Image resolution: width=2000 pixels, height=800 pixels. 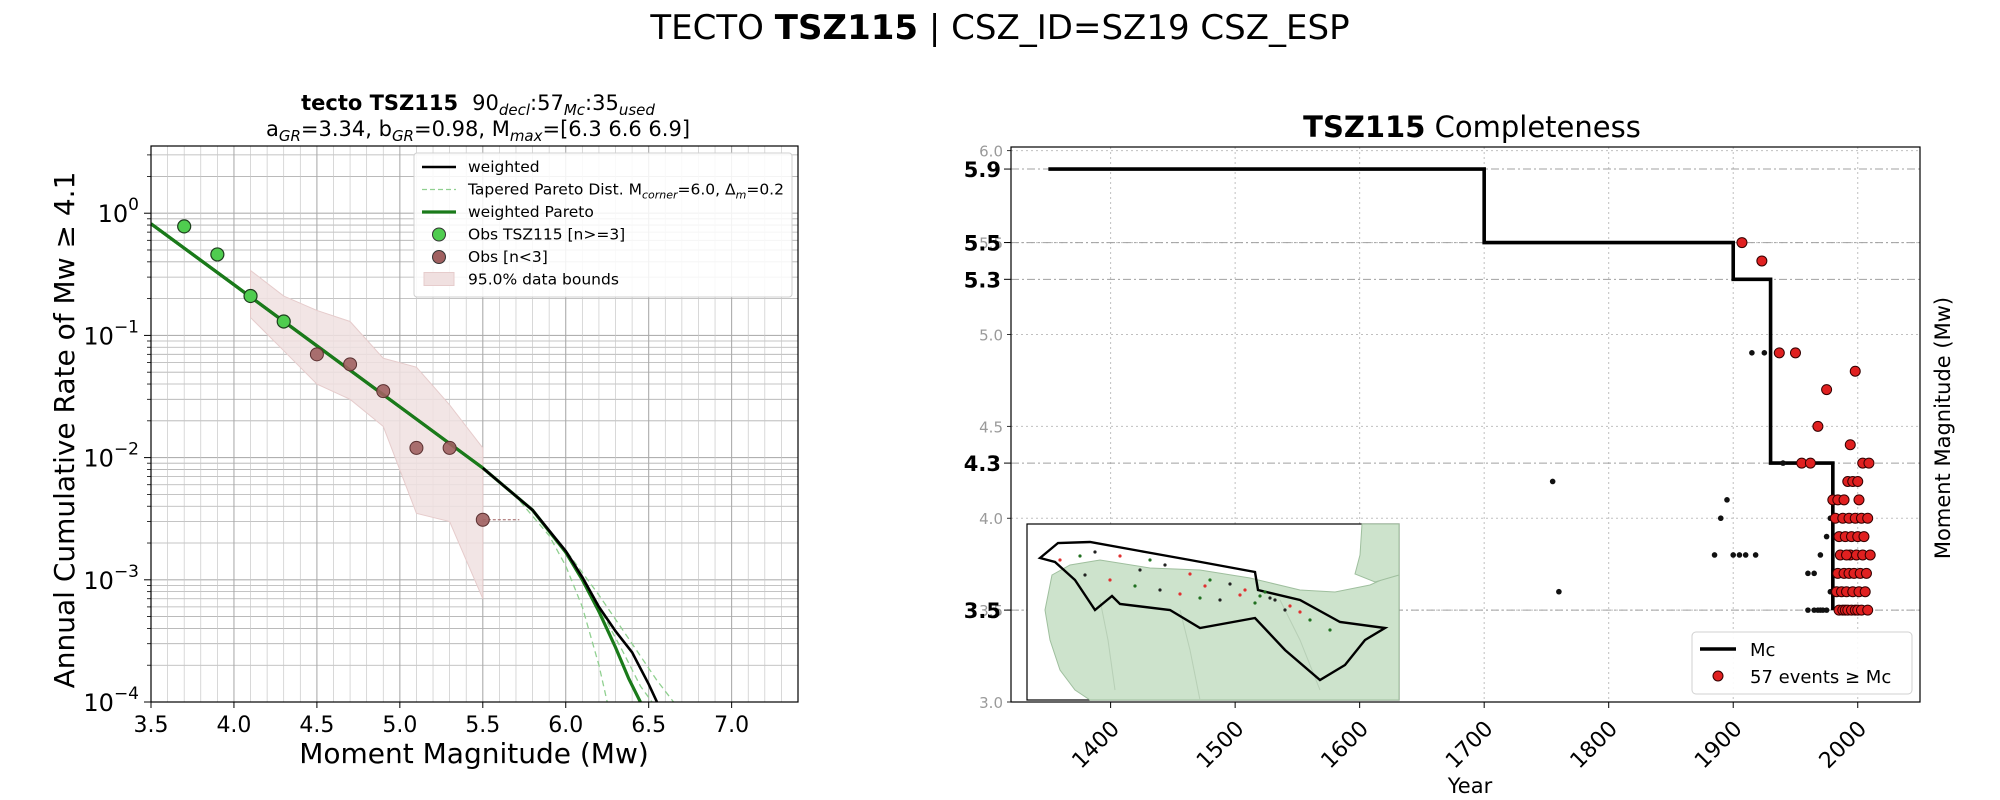 What do you see at coordinates (111, 578) in the screenshot?
I see `y-tick-label: 10⁻³` at bounding box center [111, 578].